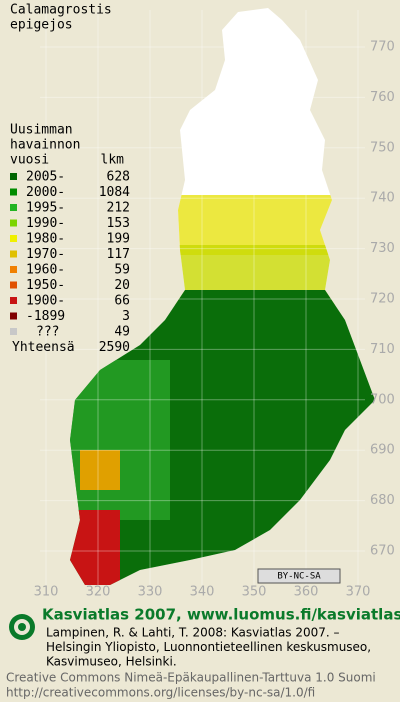 This screenshot has width=400, height=702. Describe the element at coordinates (382, 97) in the screenshot. I see `y-tick-label: 760` at that location.